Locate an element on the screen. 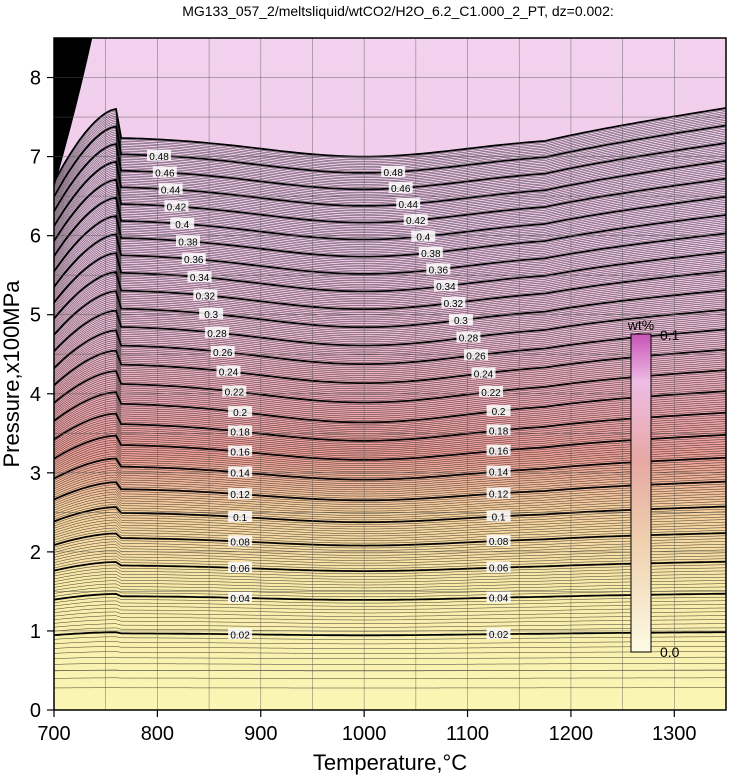 Image resolution: width=734 pixels, height=776 pixels. contour-label: 0.18 is located at coordinates (498, 431).